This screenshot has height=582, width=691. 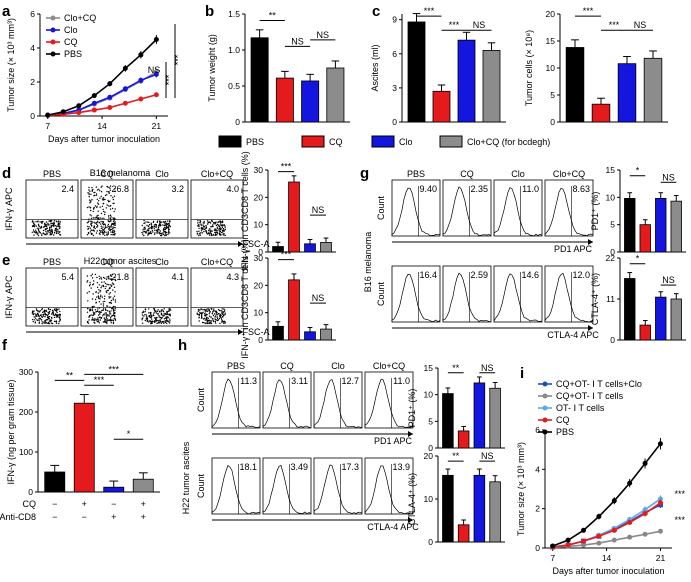 I want to click on sig-label-a-1: ***, so click(x=169, y=79).